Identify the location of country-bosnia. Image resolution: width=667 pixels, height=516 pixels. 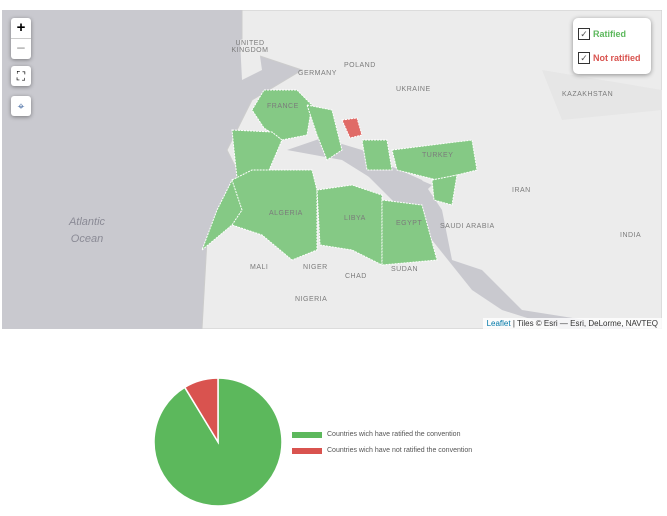
(352, 128).